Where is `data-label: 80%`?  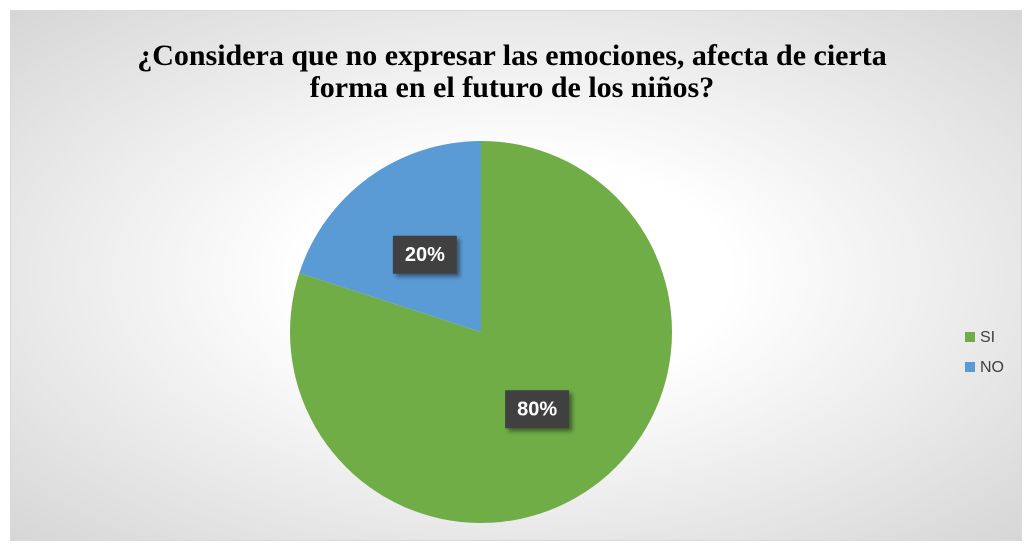 data-label: 80% is located at coordinates (537, 410).